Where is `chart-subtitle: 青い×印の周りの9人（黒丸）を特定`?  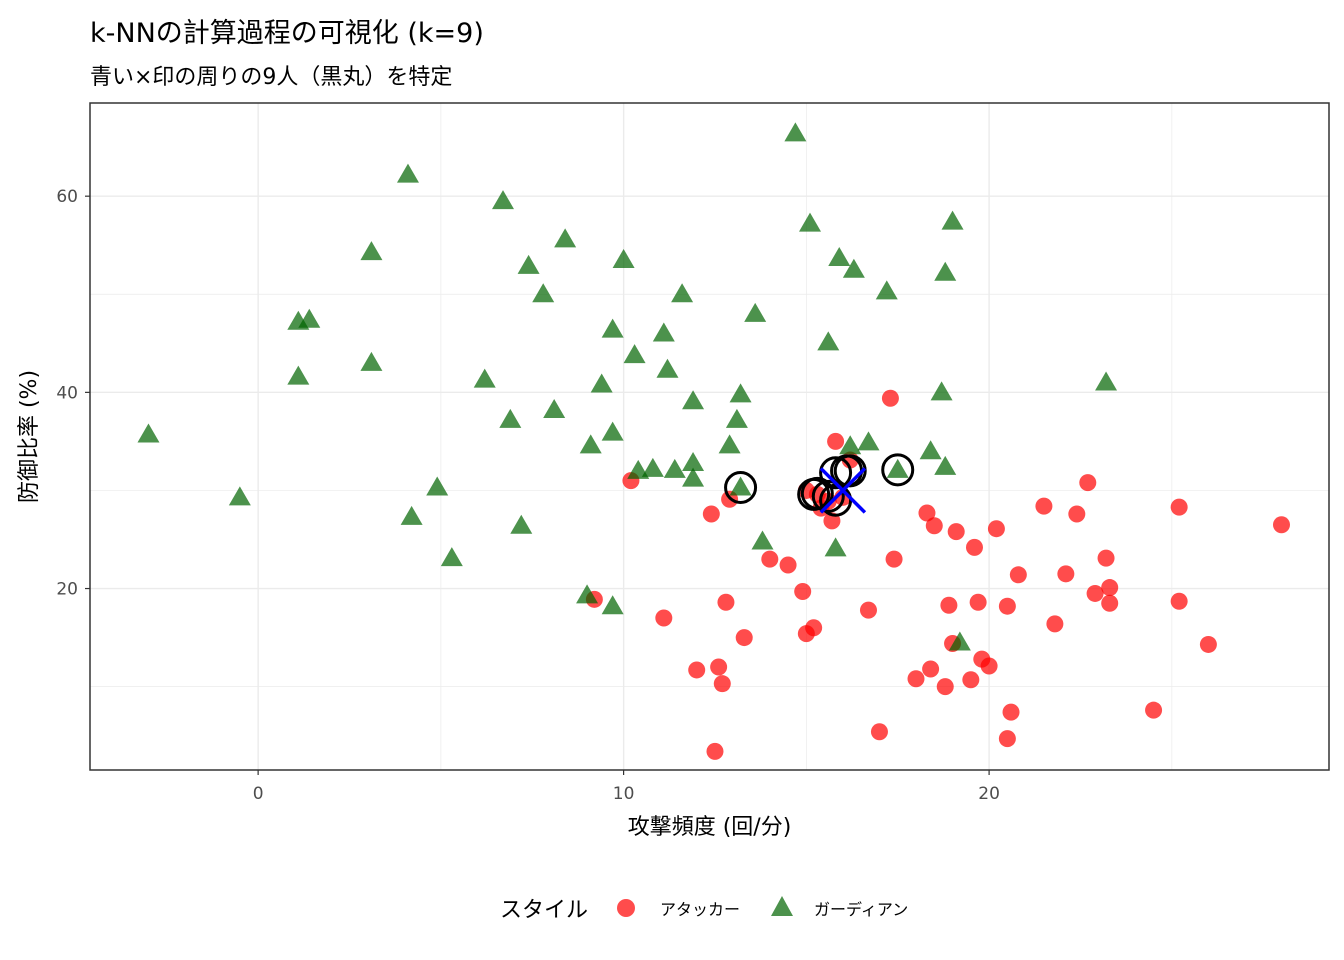 chart-subtitle: 青い×印の周りの9人（黒丸）を特定 is located at coordinates (271, 77).